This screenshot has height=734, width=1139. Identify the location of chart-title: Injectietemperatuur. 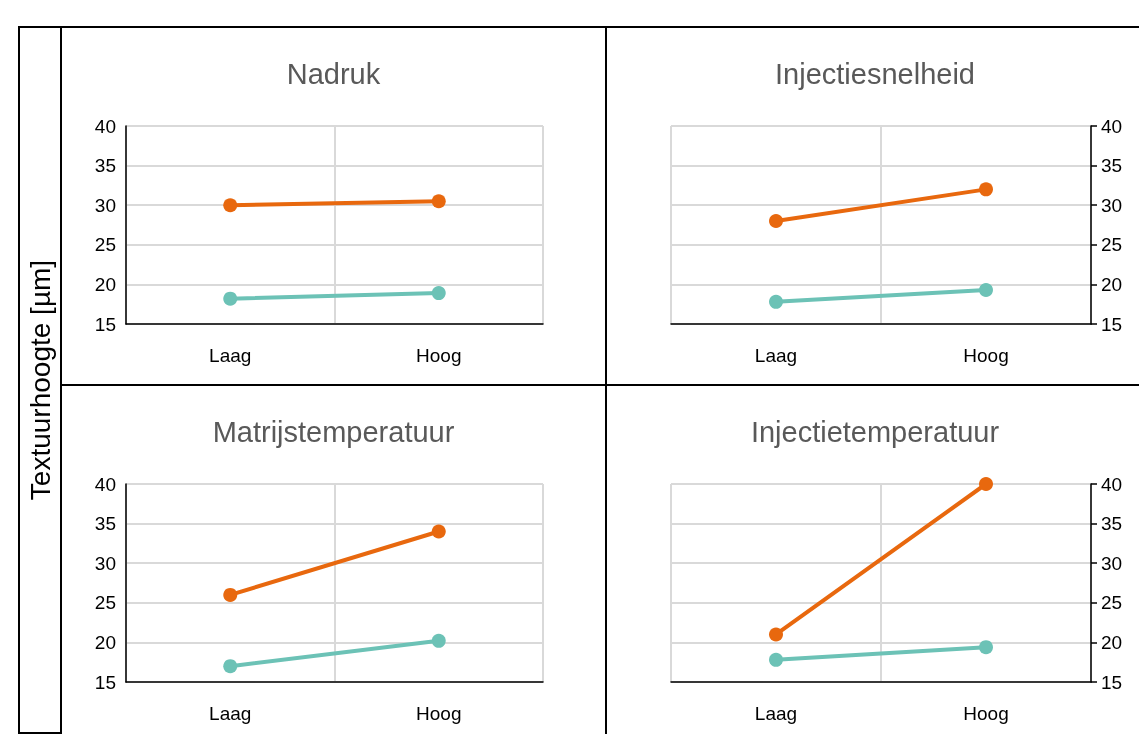
(875, 431).